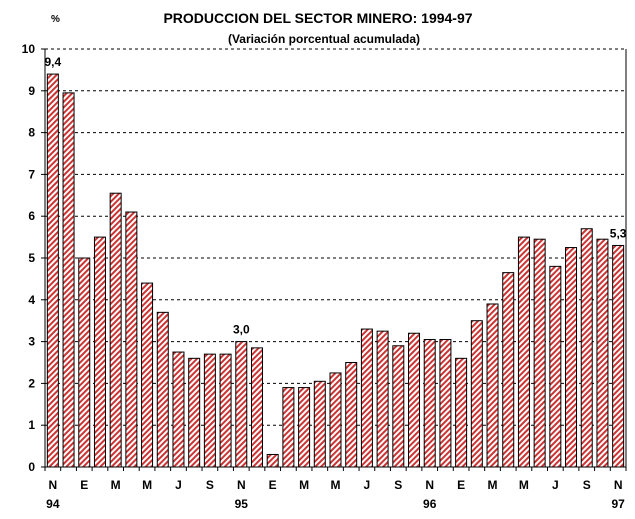 This screenshot has height=519, width=635. I want to click on chart-title: PRODUCCION DEL SECTOR MINERO: 1994-97, so click(317, 18).